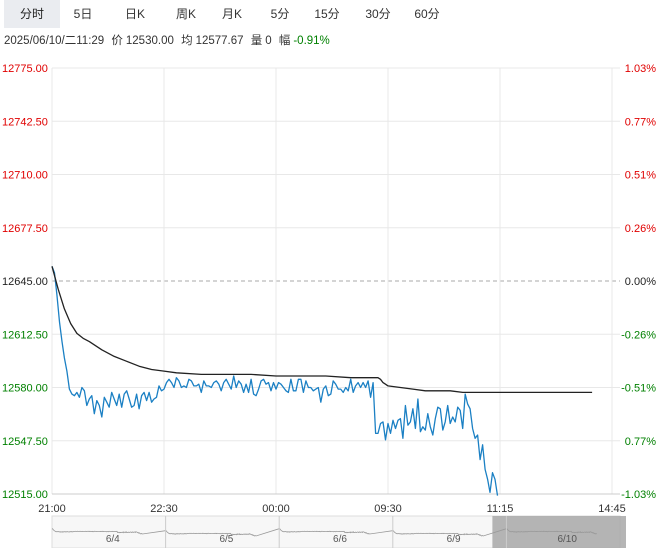 Image resolution: width=660 pixels, height=548 pixels. What do you see at coordinates (638, 389) in the screenshot?
I see `pct-tick-label: -0.51%` at bounding box center [638, 389].